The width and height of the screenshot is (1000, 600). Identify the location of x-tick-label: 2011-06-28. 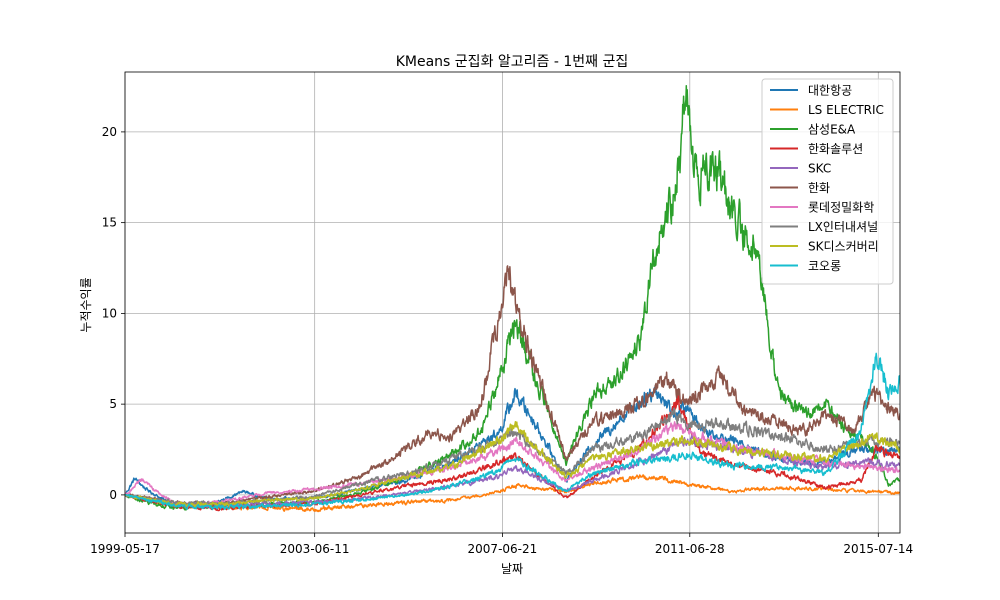
(690, 549).